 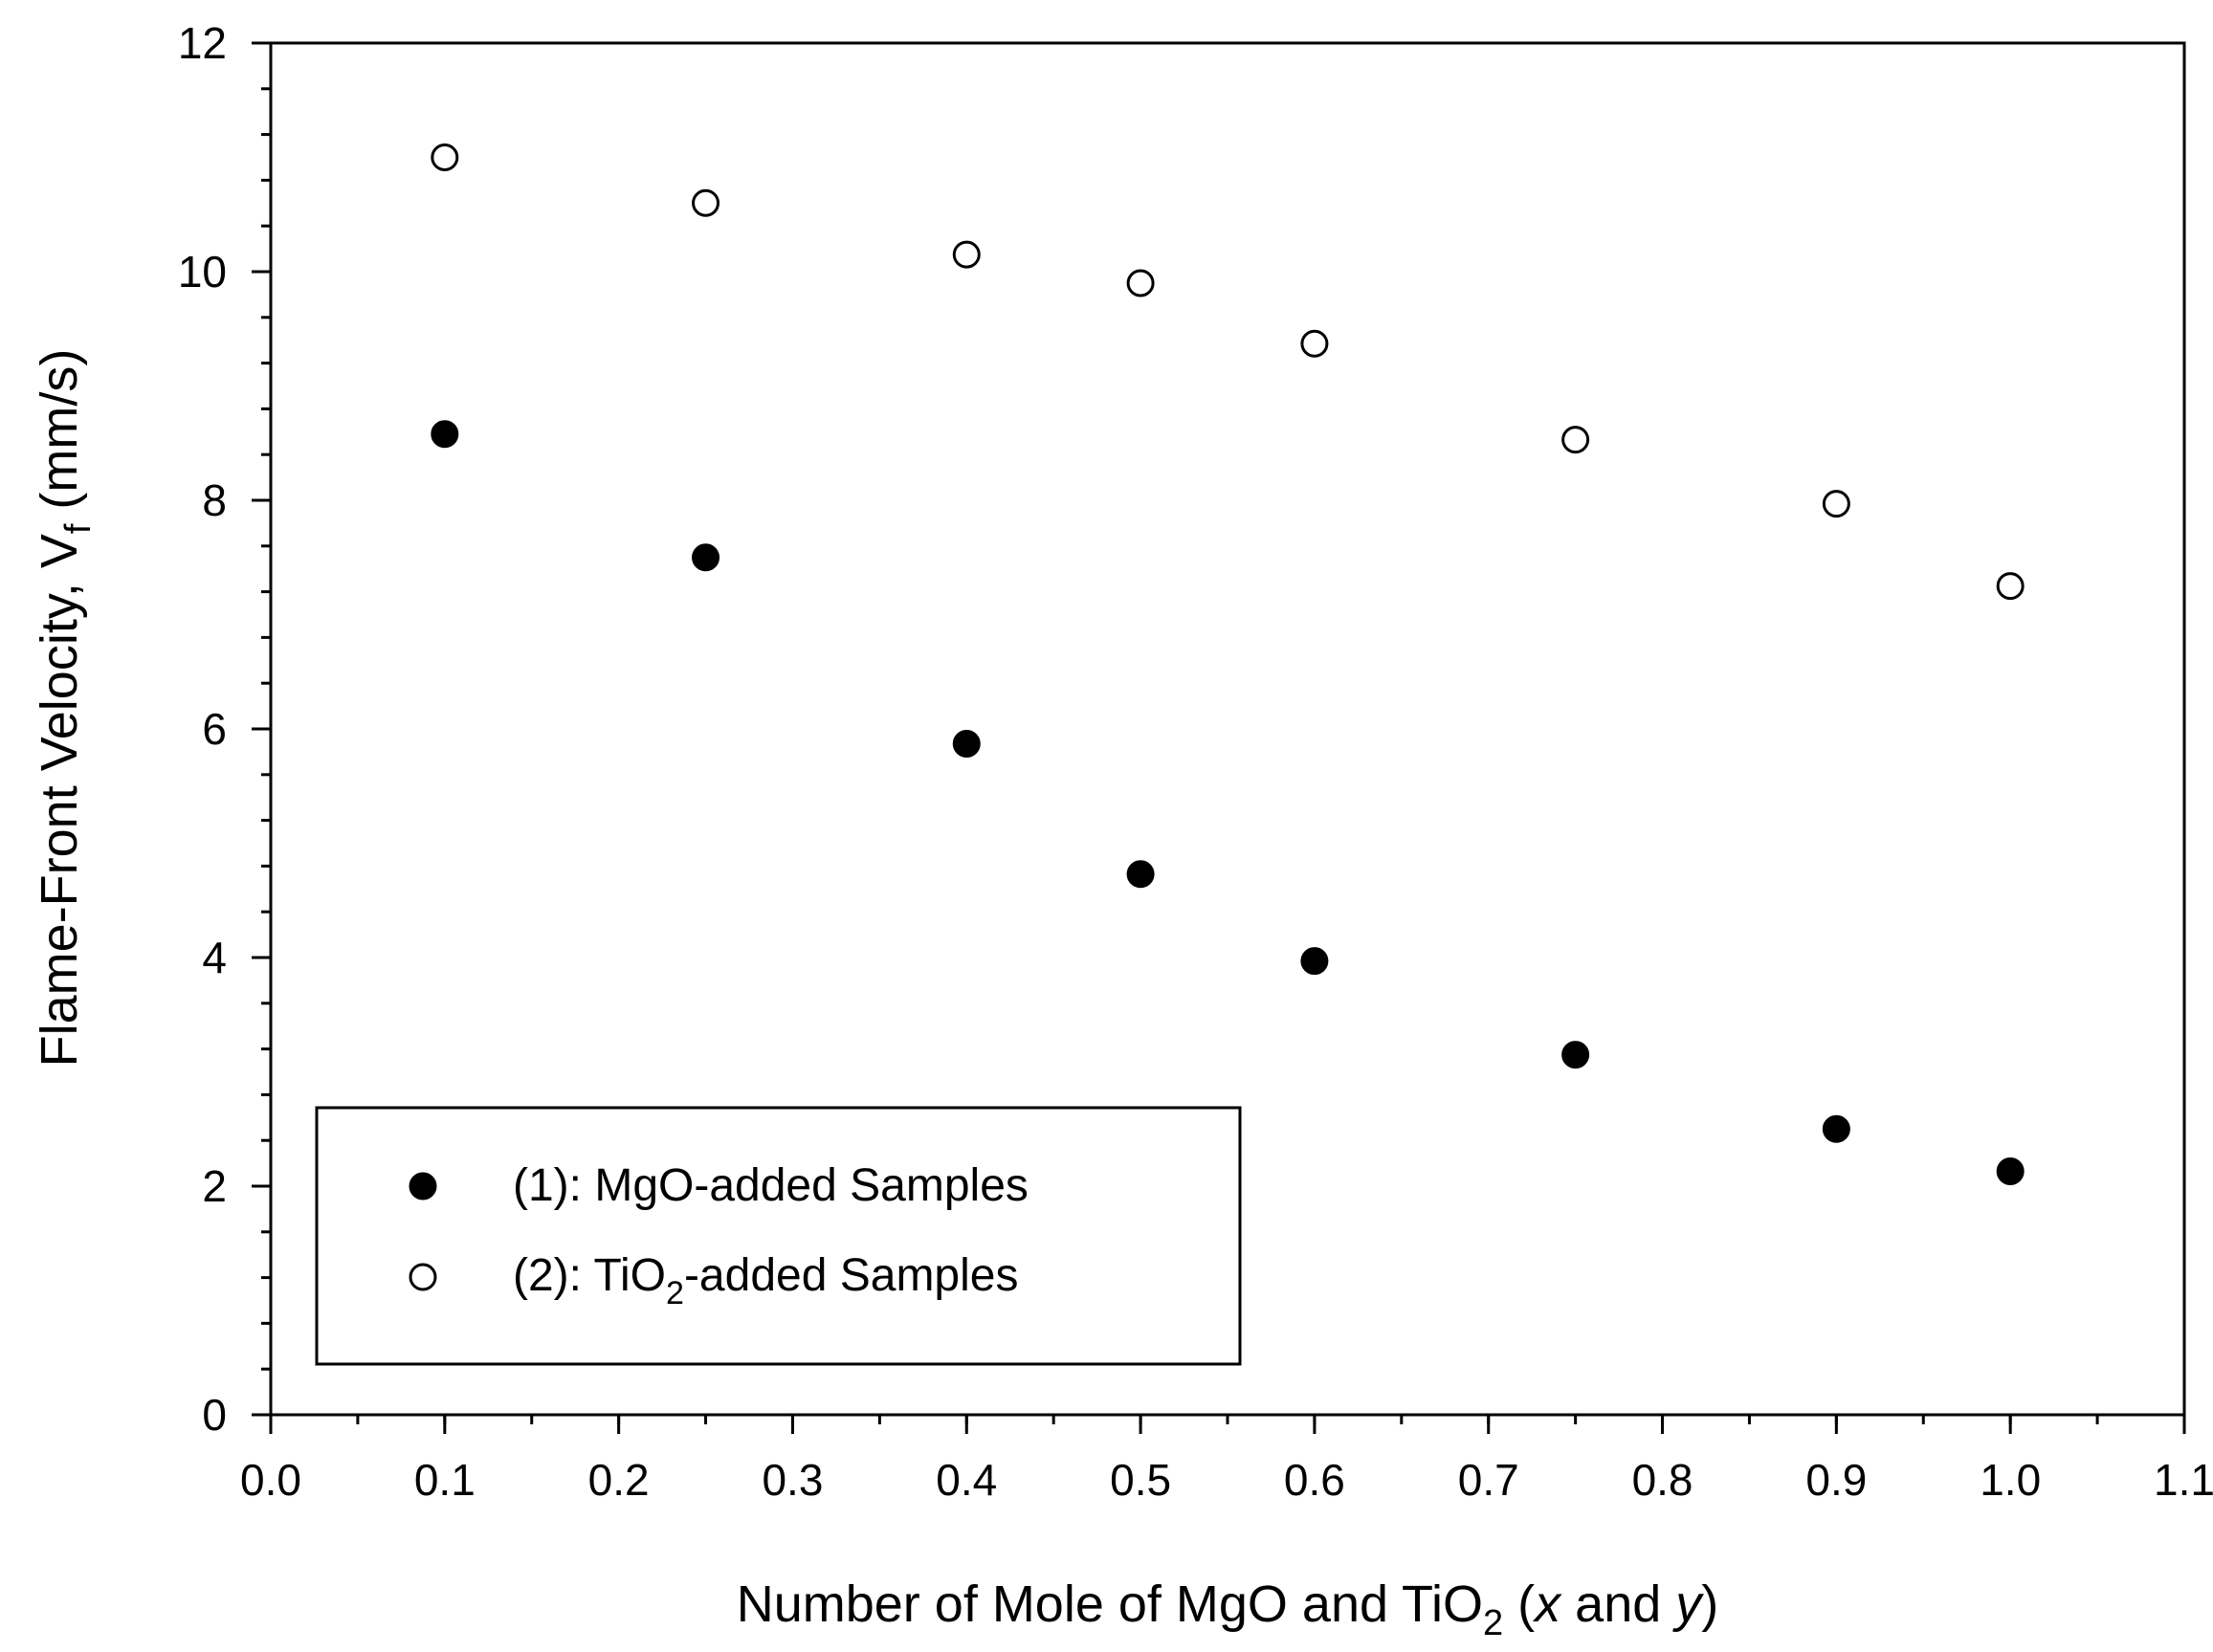 What do you see at coordinates (1141, 1480) in the screenshot?
I see `x-tick-label: 0.5` at bounding box center [1141, 1480].